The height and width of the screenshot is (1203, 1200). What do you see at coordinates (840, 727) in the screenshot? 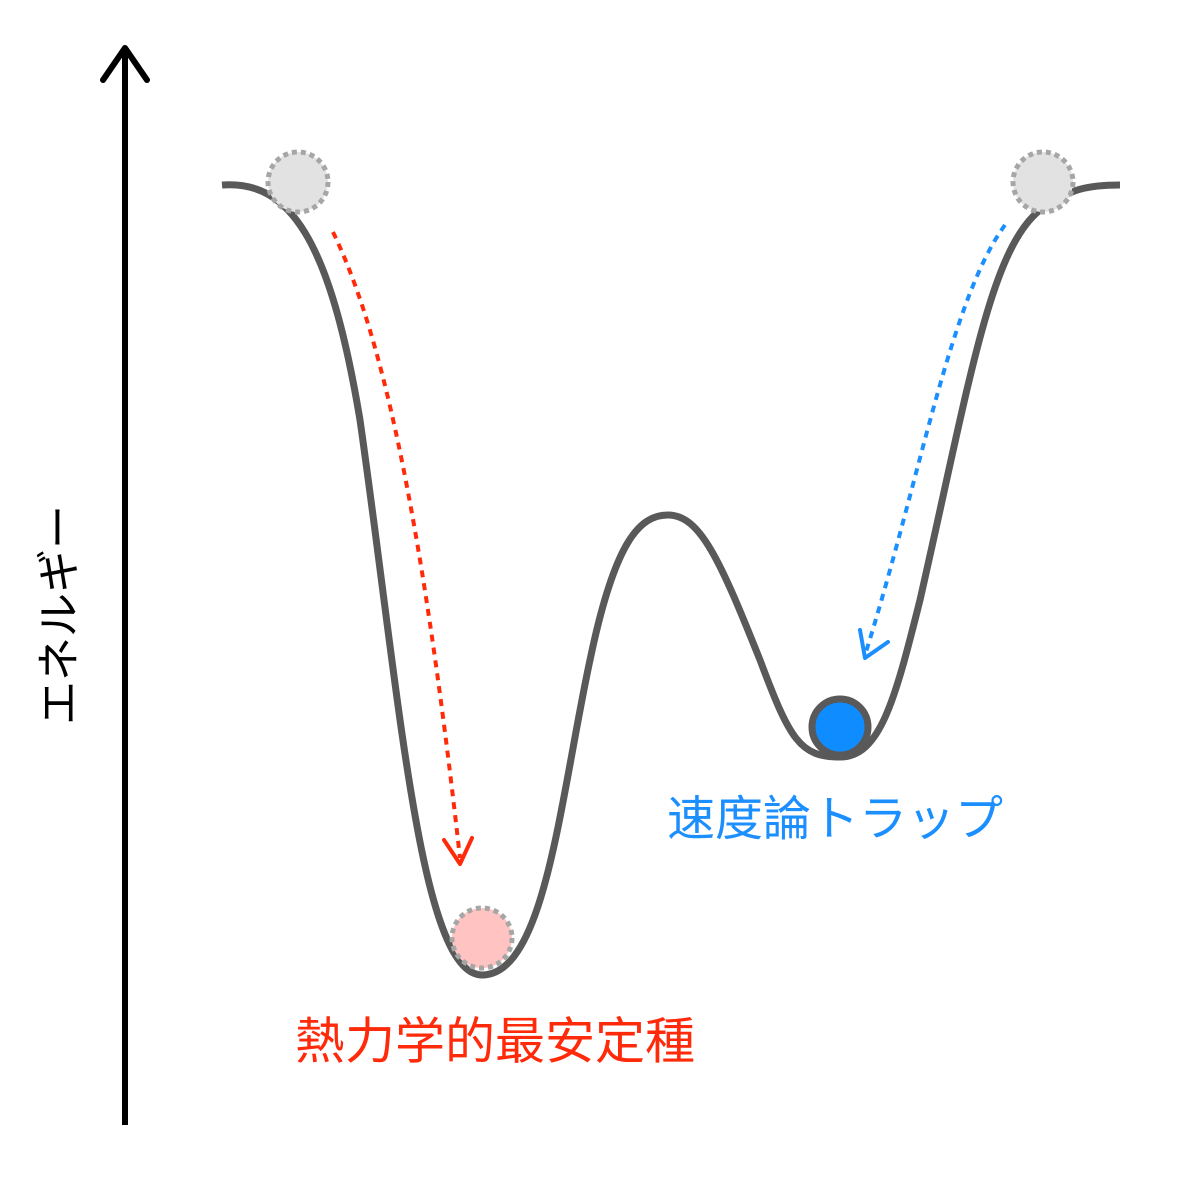
I see `trapped-state` at bounding box center [840, 727].